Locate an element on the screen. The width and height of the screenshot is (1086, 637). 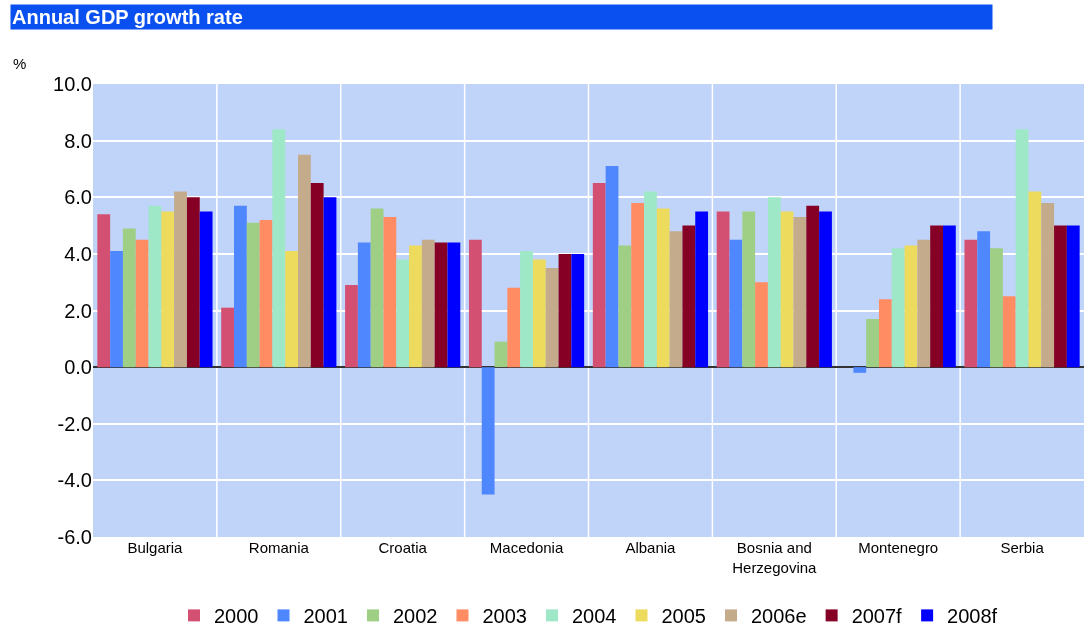
chart-title: Annual GDP growth rate is located at coordinates (127, 17).